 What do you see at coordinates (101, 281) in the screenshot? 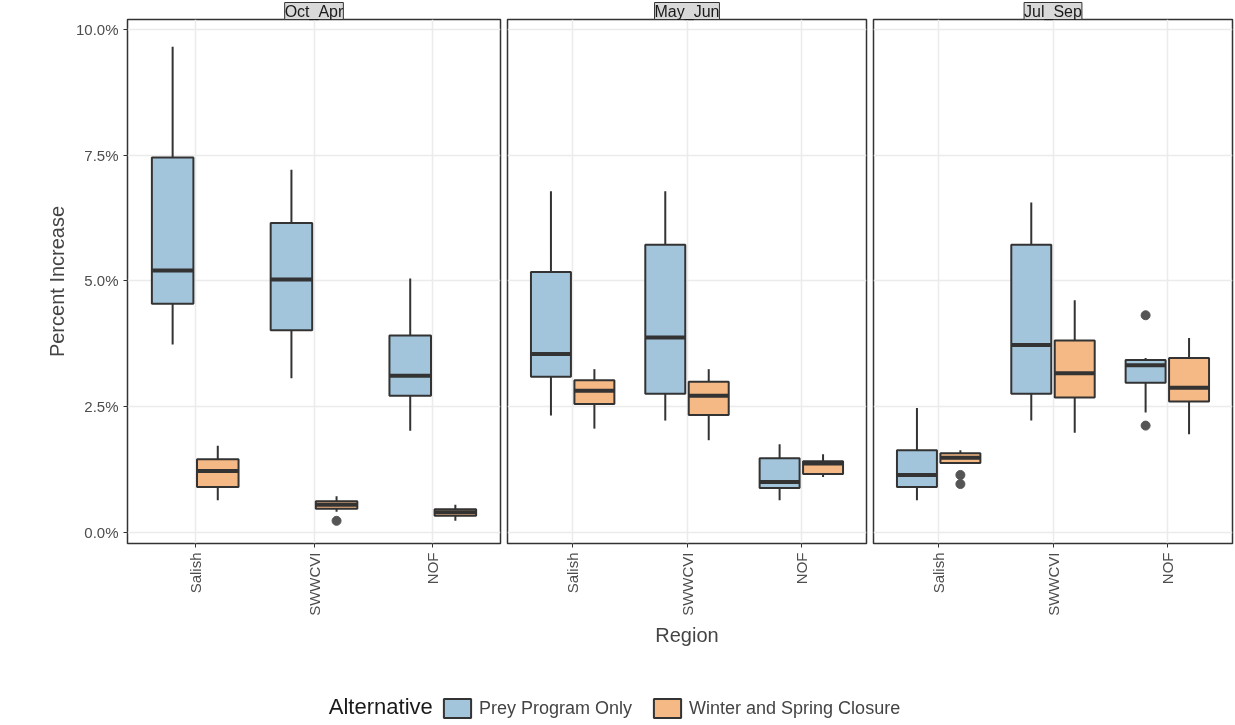
I see `y-tick-label: 5.0%` at bounding box center [101, 281].